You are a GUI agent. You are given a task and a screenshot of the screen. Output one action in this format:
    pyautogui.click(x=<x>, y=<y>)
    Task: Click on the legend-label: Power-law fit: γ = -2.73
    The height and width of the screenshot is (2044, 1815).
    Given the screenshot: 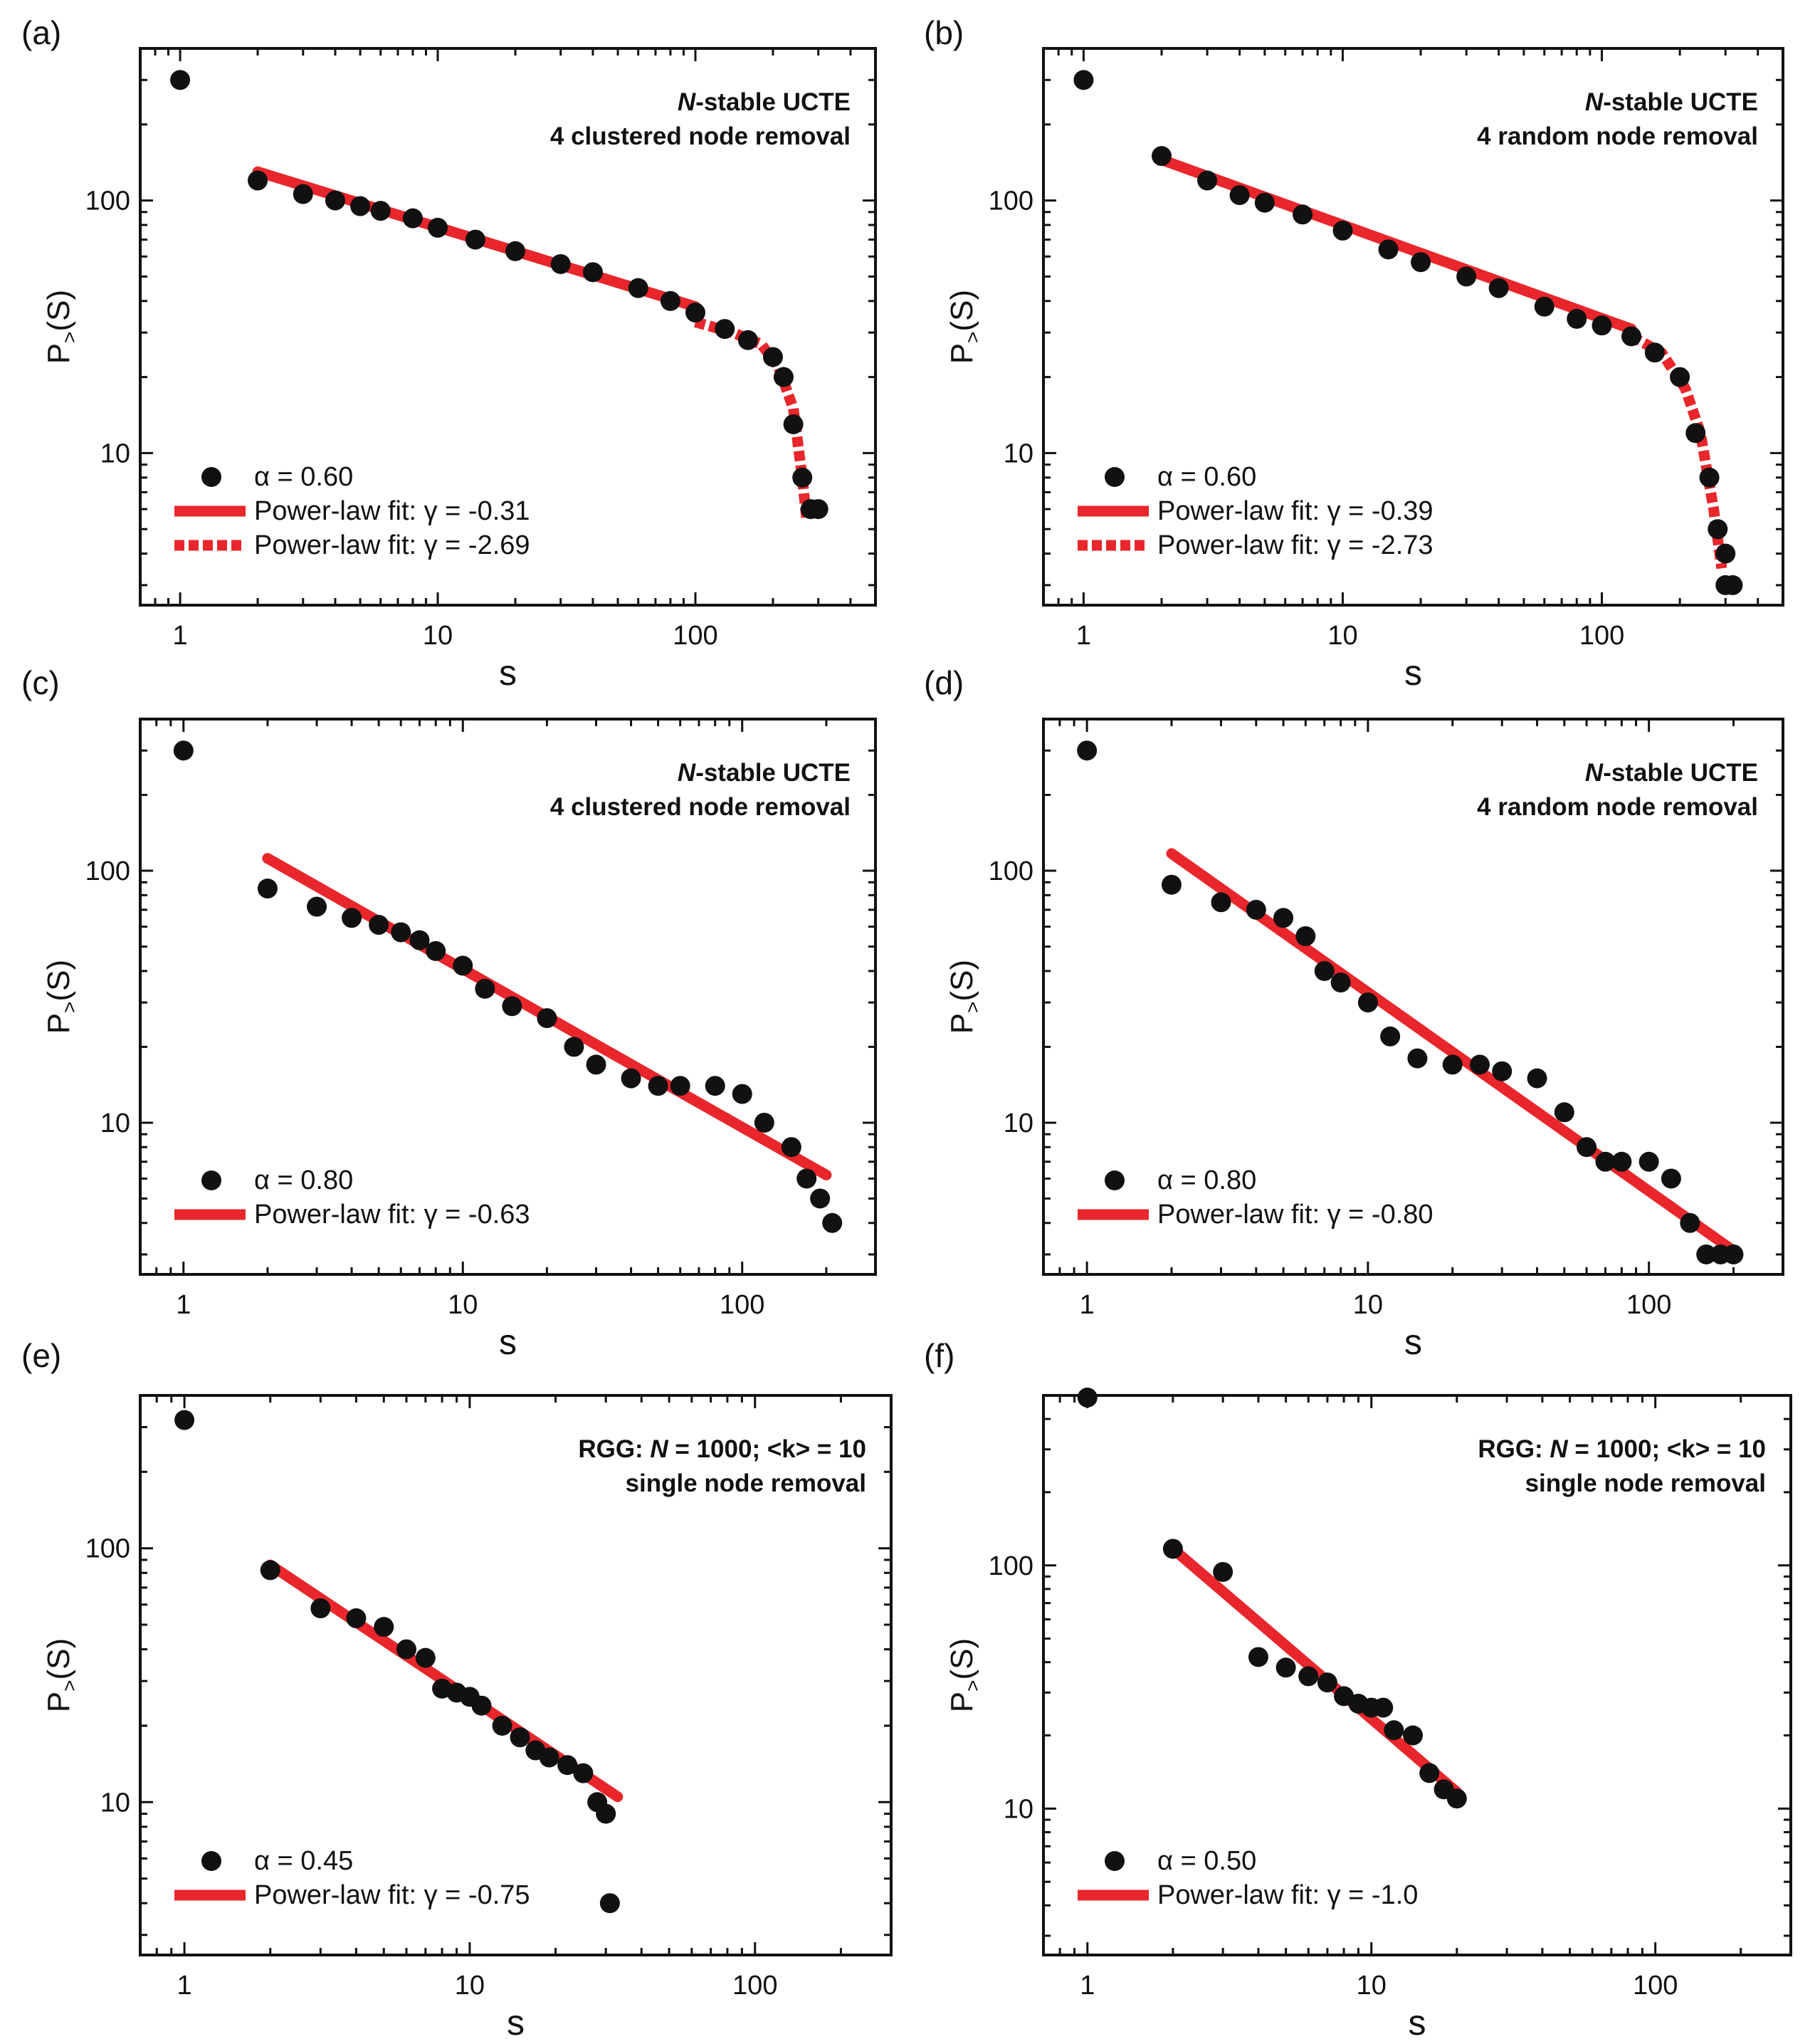 What is the action you would take?
    pyautogui.click(x=1295, y=545)
    